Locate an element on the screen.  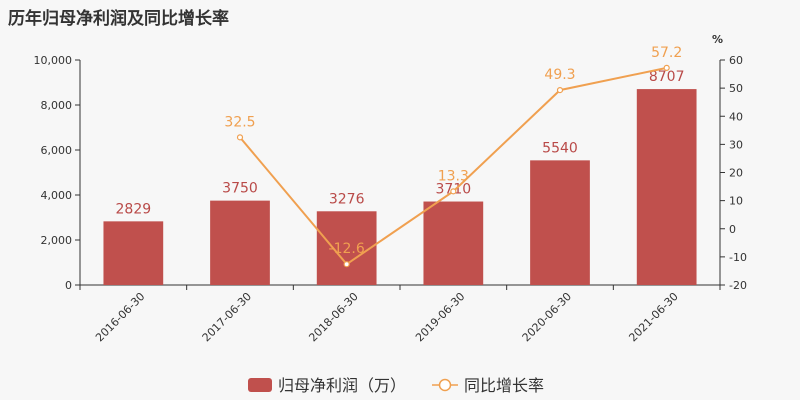
y-tick-label-right: 40 is located at coordinates (736, 116).